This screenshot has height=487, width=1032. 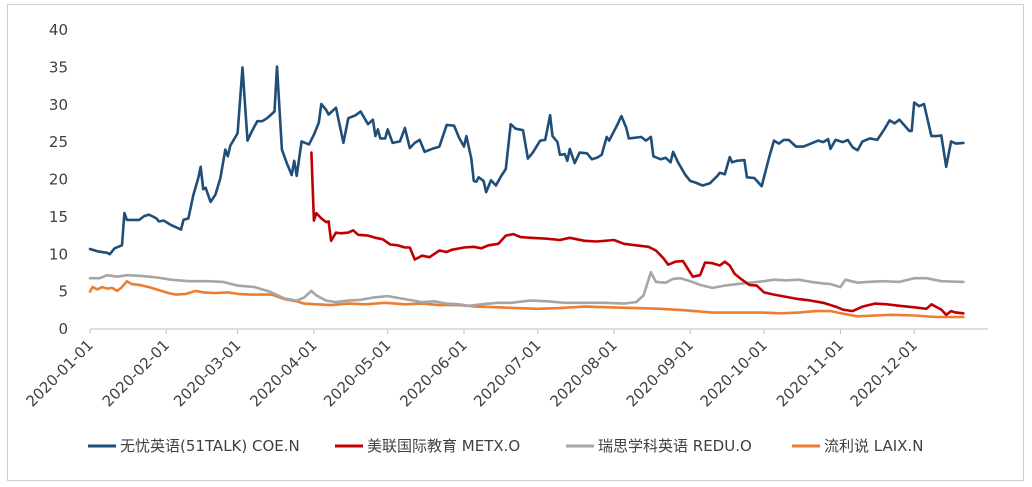 I want to click on legend-label: 无忧英语(51TALK) COE.N, so click(x=210, y=446).